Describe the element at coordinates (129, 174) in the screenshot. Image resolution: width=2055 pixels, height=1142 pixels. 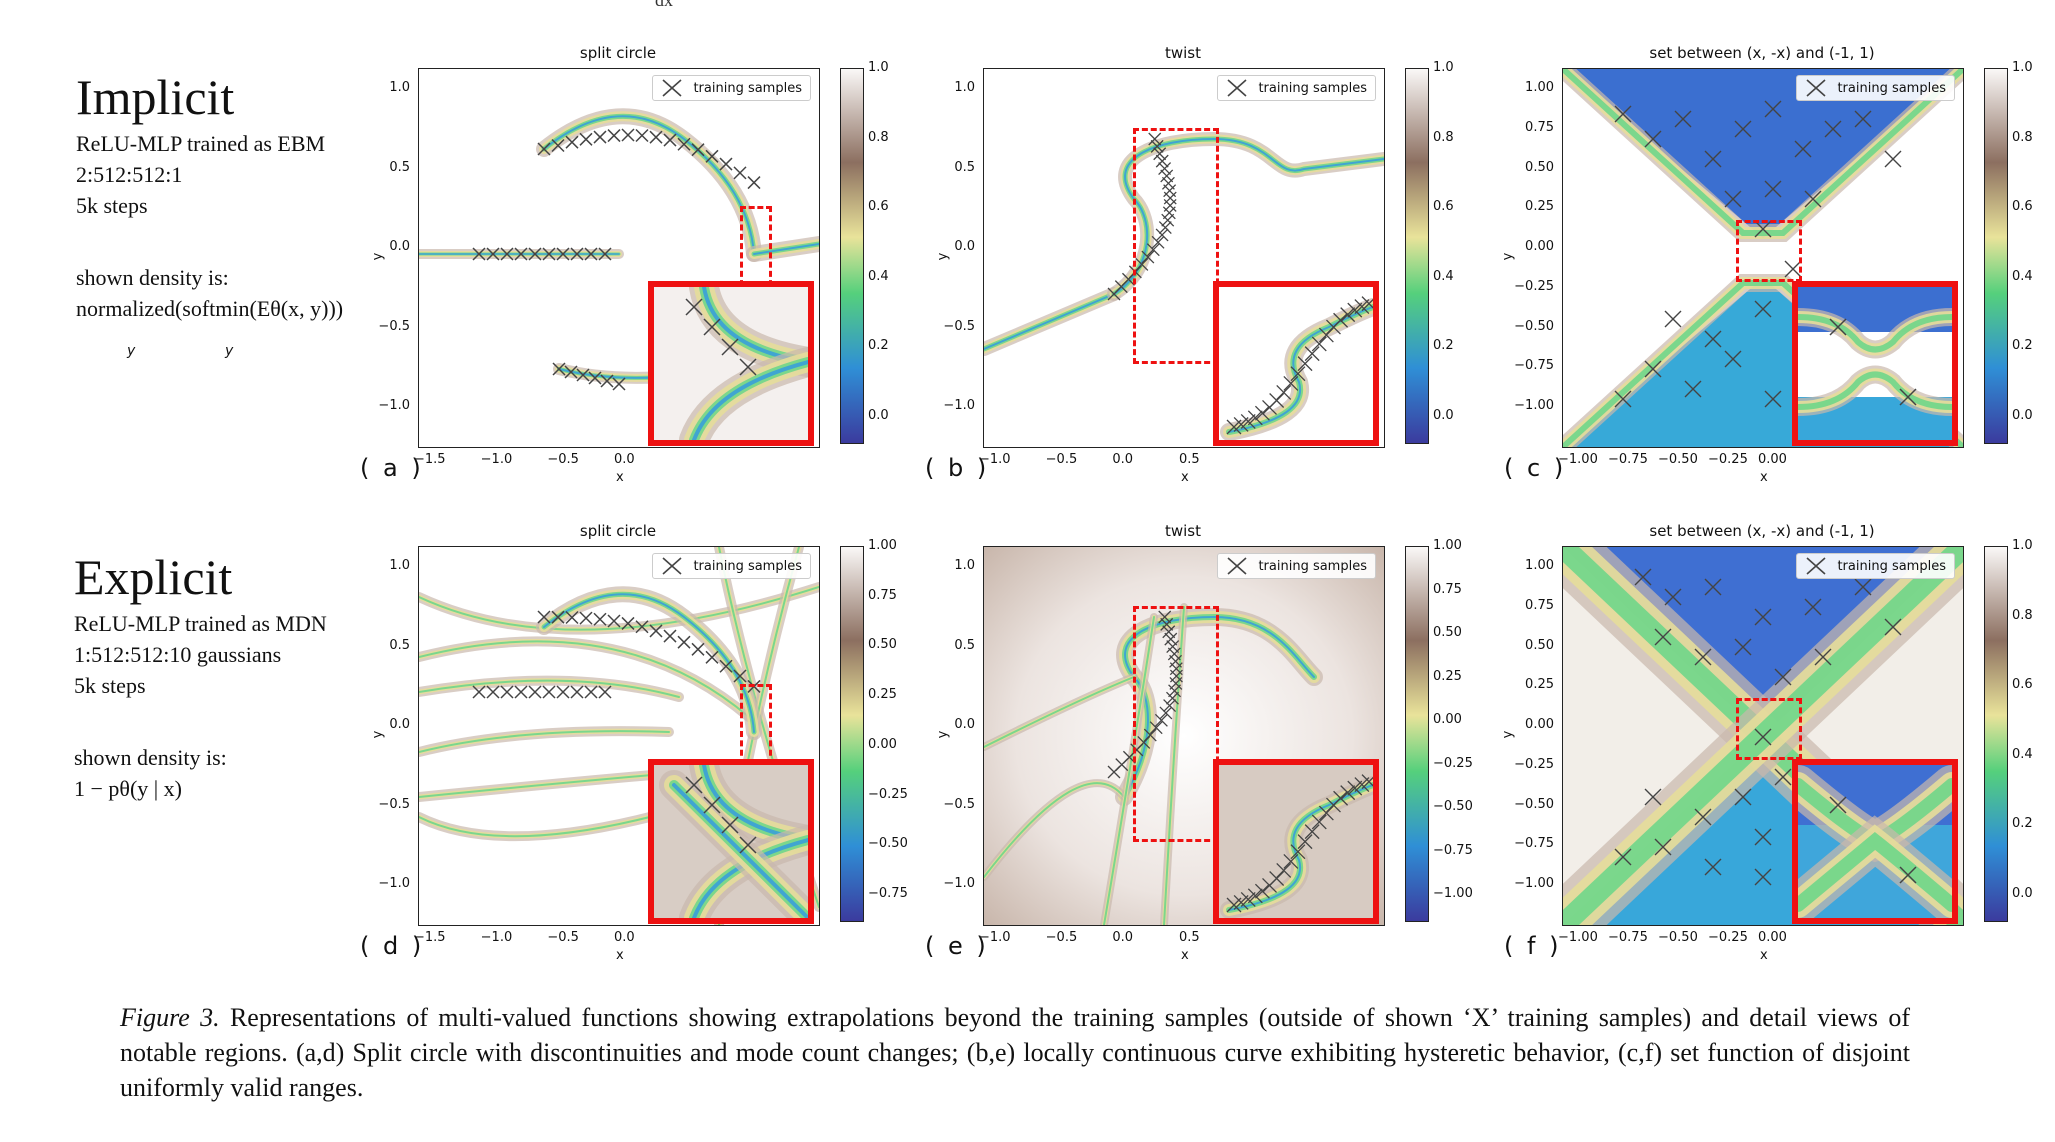
I see `row-line: 2:512:512:1` at that location.